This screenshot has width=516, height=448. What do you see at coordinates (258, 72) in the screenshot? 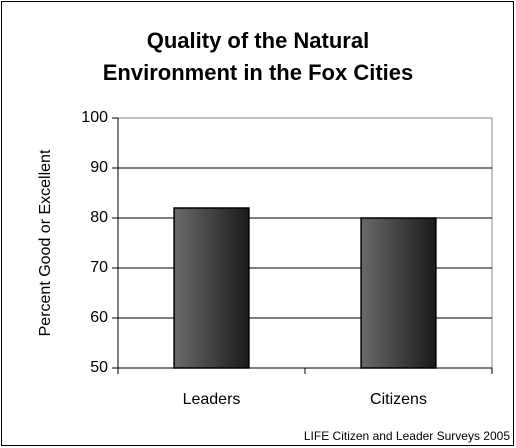
I see `chart-title: Environment in the Fox Cities` at bounding box center [258, 72].